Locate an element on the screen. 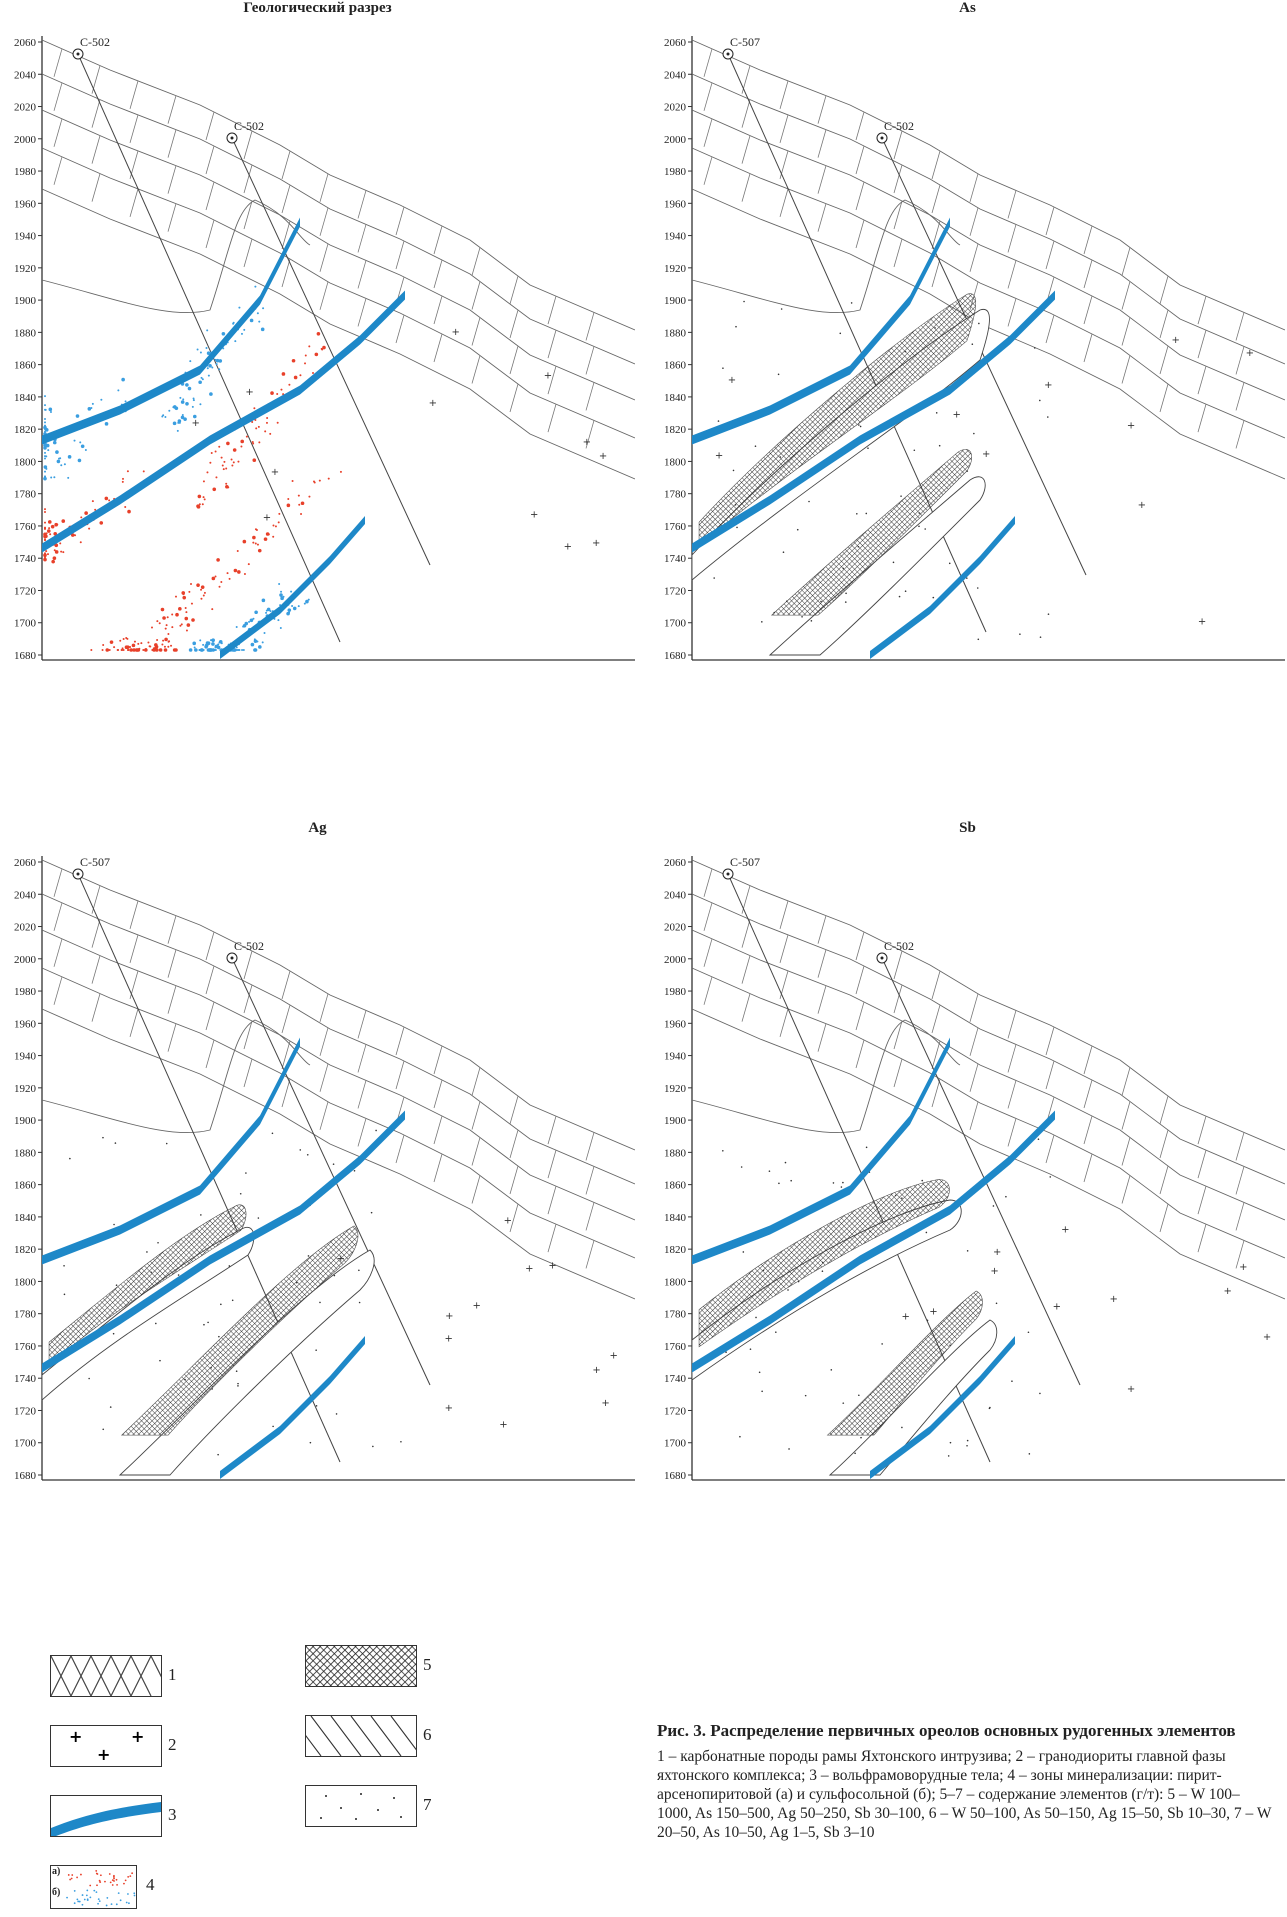 This screenshot has height=1917, width=1287. tick-label: 1760 is located at coordinates (25, 1347).